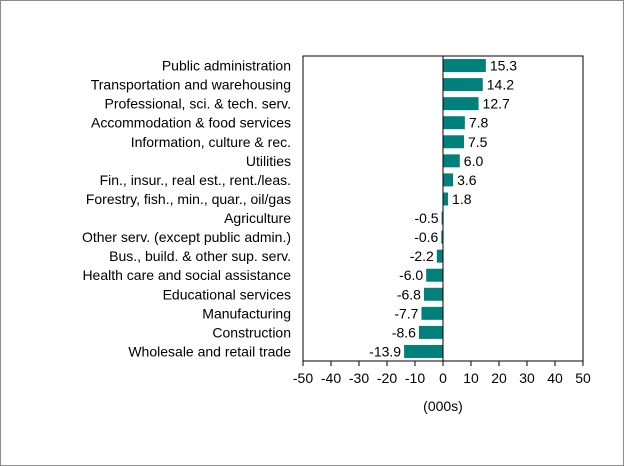 The height and width of the screenshot is (466, 624). I want to click on value-label: -7.7, so click(406, 313).